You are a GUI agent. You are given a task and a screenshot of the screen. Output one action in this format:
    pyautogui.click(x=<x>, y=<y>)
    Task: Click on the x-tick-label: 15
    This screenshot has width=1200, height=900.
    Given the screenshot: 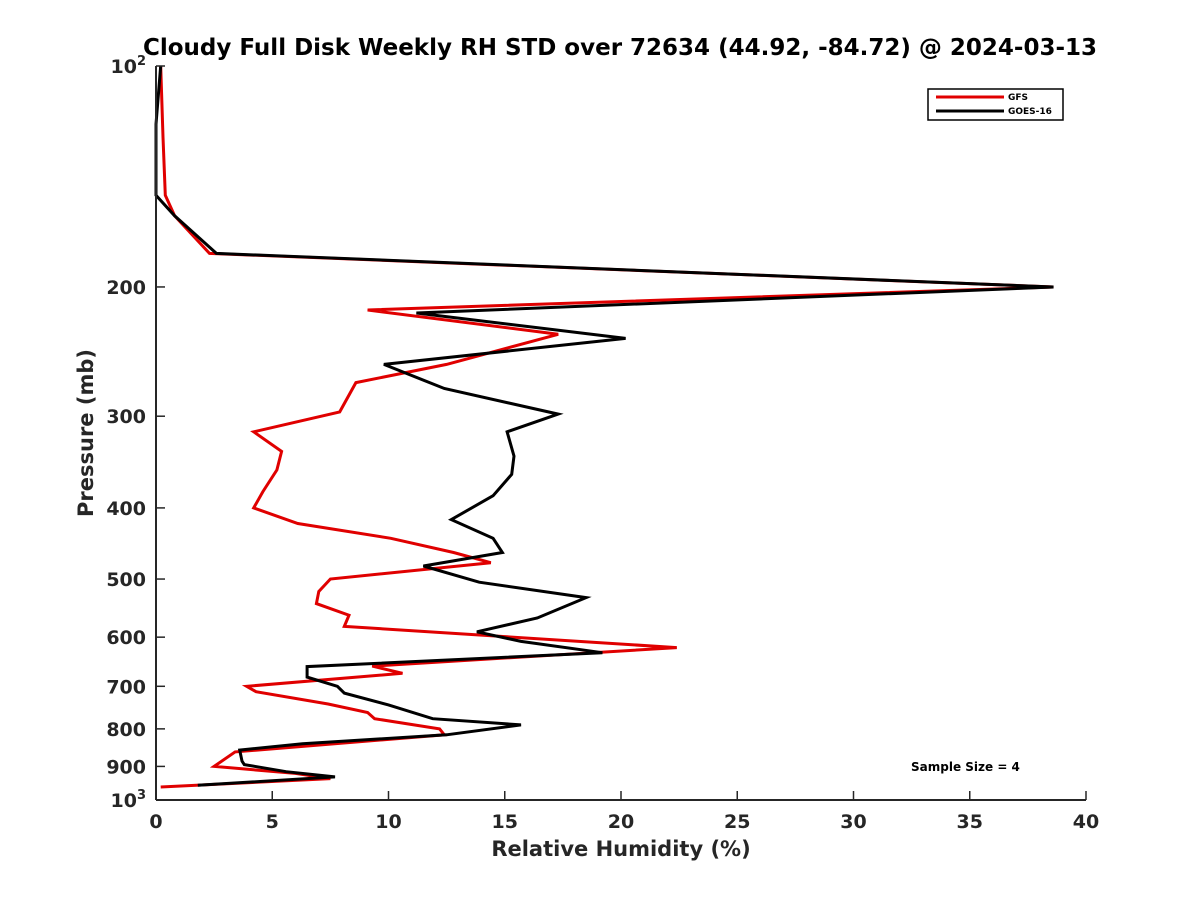 What is the action you would take?
    pyautogui.click(x=505, y=822)
    